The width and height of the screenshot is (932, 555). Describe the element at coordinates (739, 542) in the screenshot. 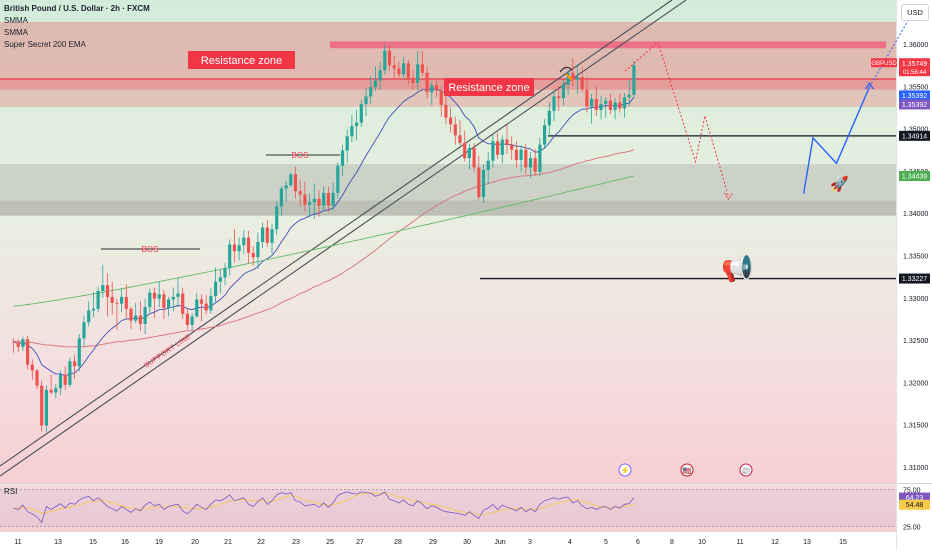

I see `time-tick-label: 11` at that location.